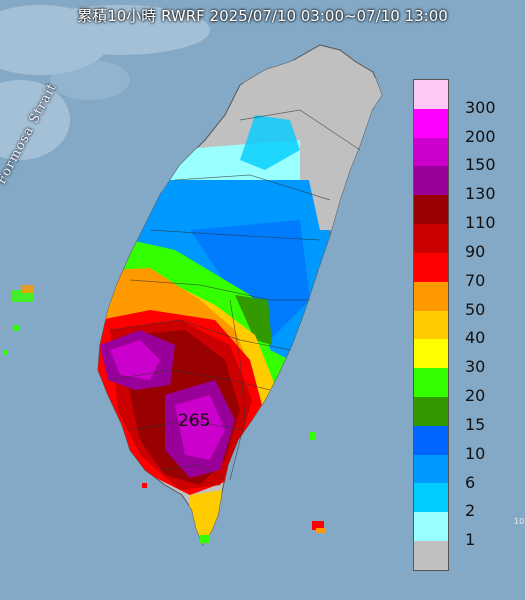  I want to click on legend-label: 2, so click(470, 511).